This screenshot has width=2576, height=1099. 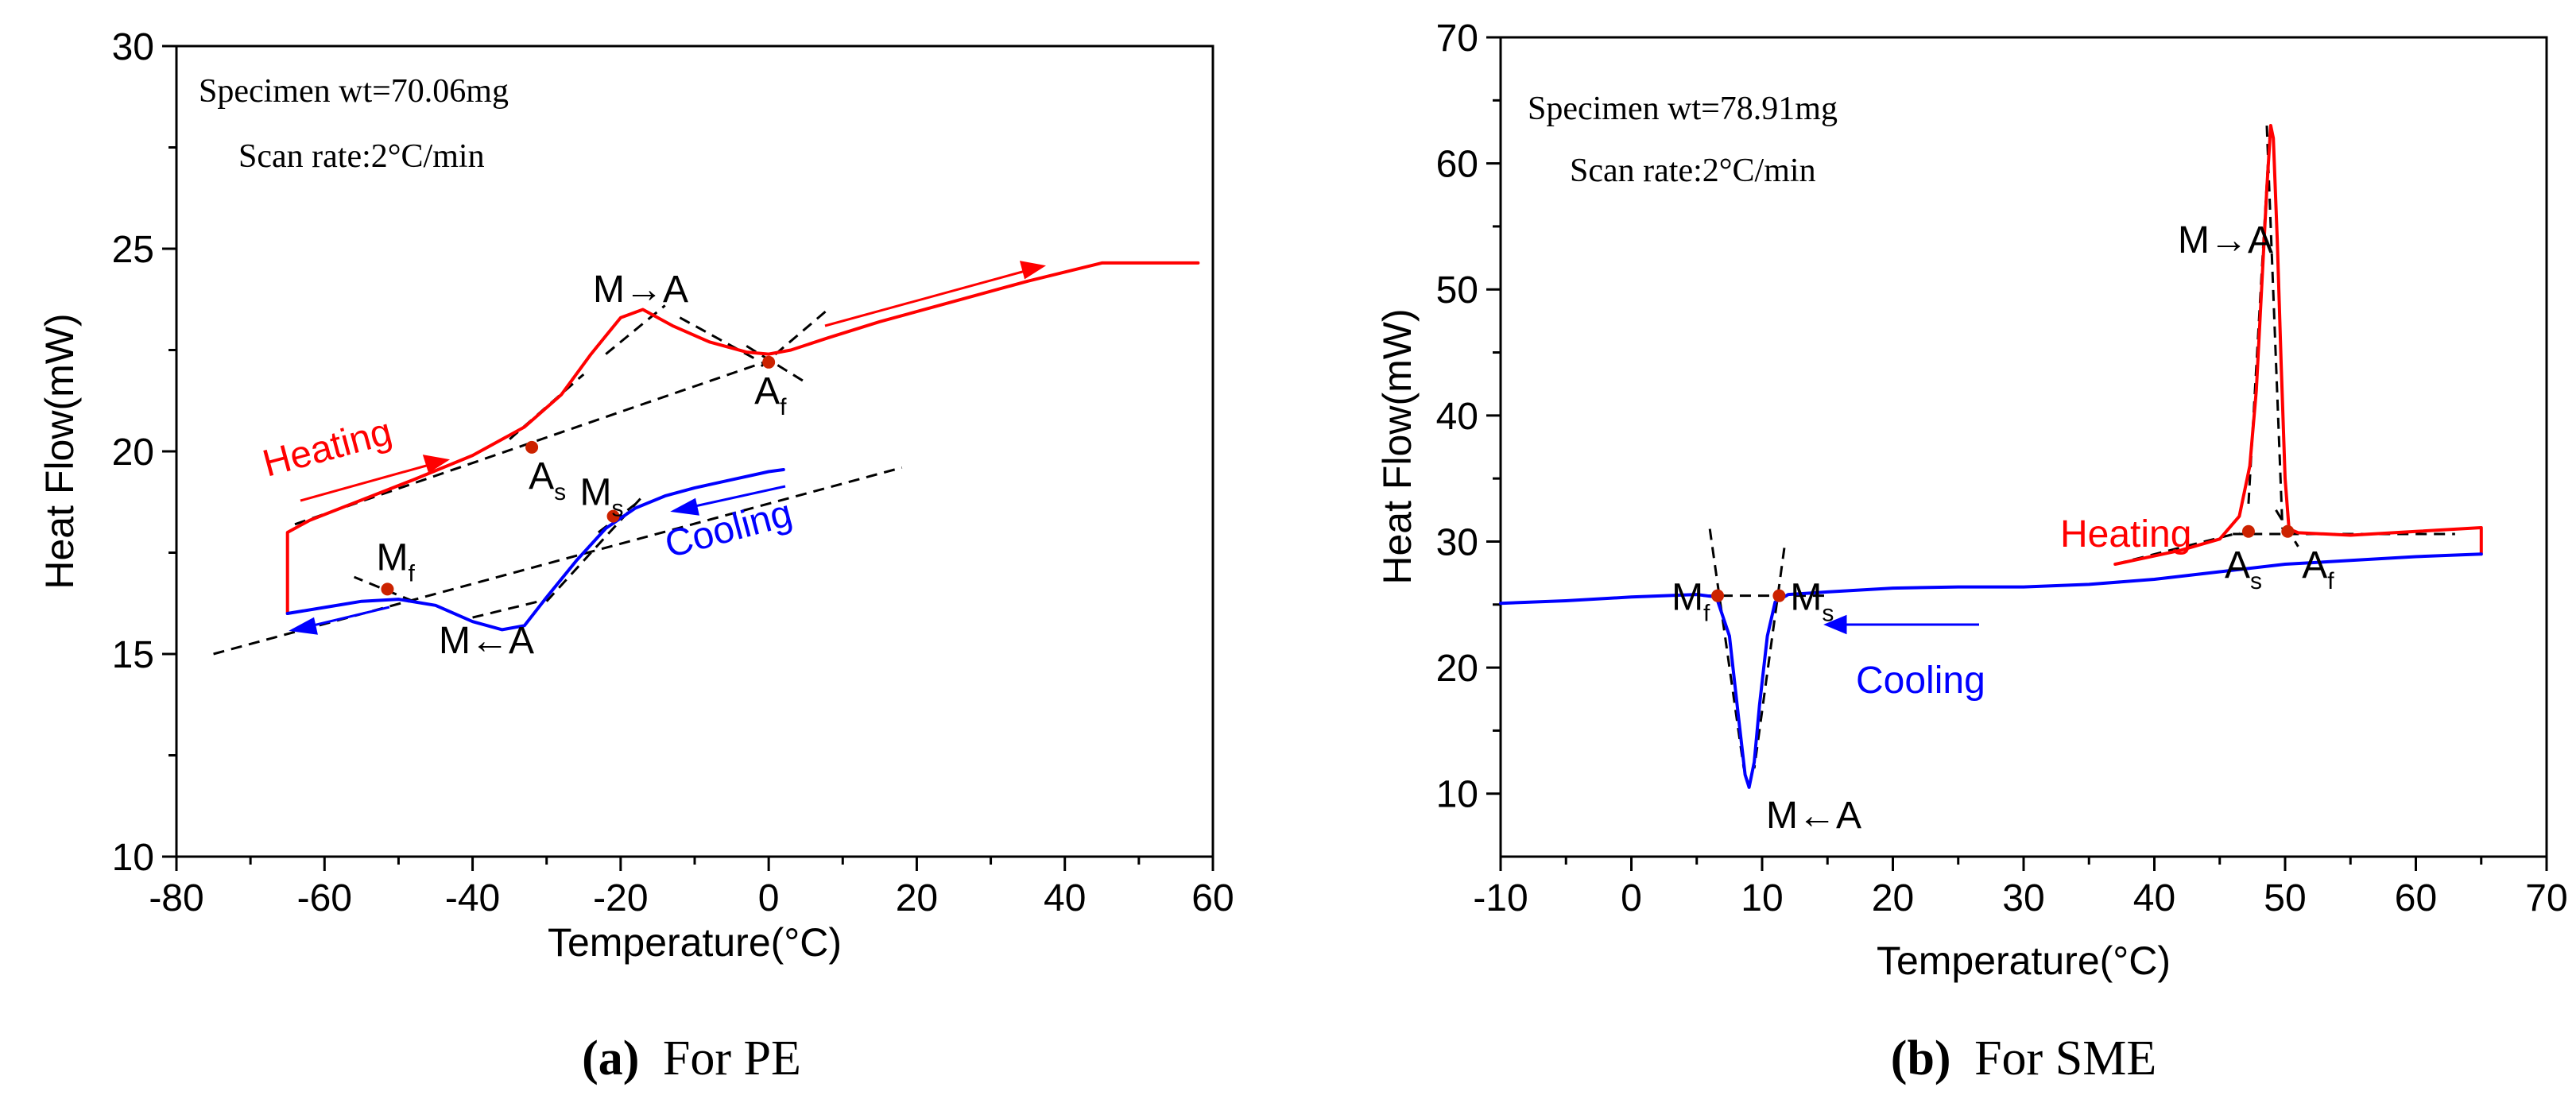 I want to click on panel-b-y-tick-label: 20, so click(x=1457, y=669).